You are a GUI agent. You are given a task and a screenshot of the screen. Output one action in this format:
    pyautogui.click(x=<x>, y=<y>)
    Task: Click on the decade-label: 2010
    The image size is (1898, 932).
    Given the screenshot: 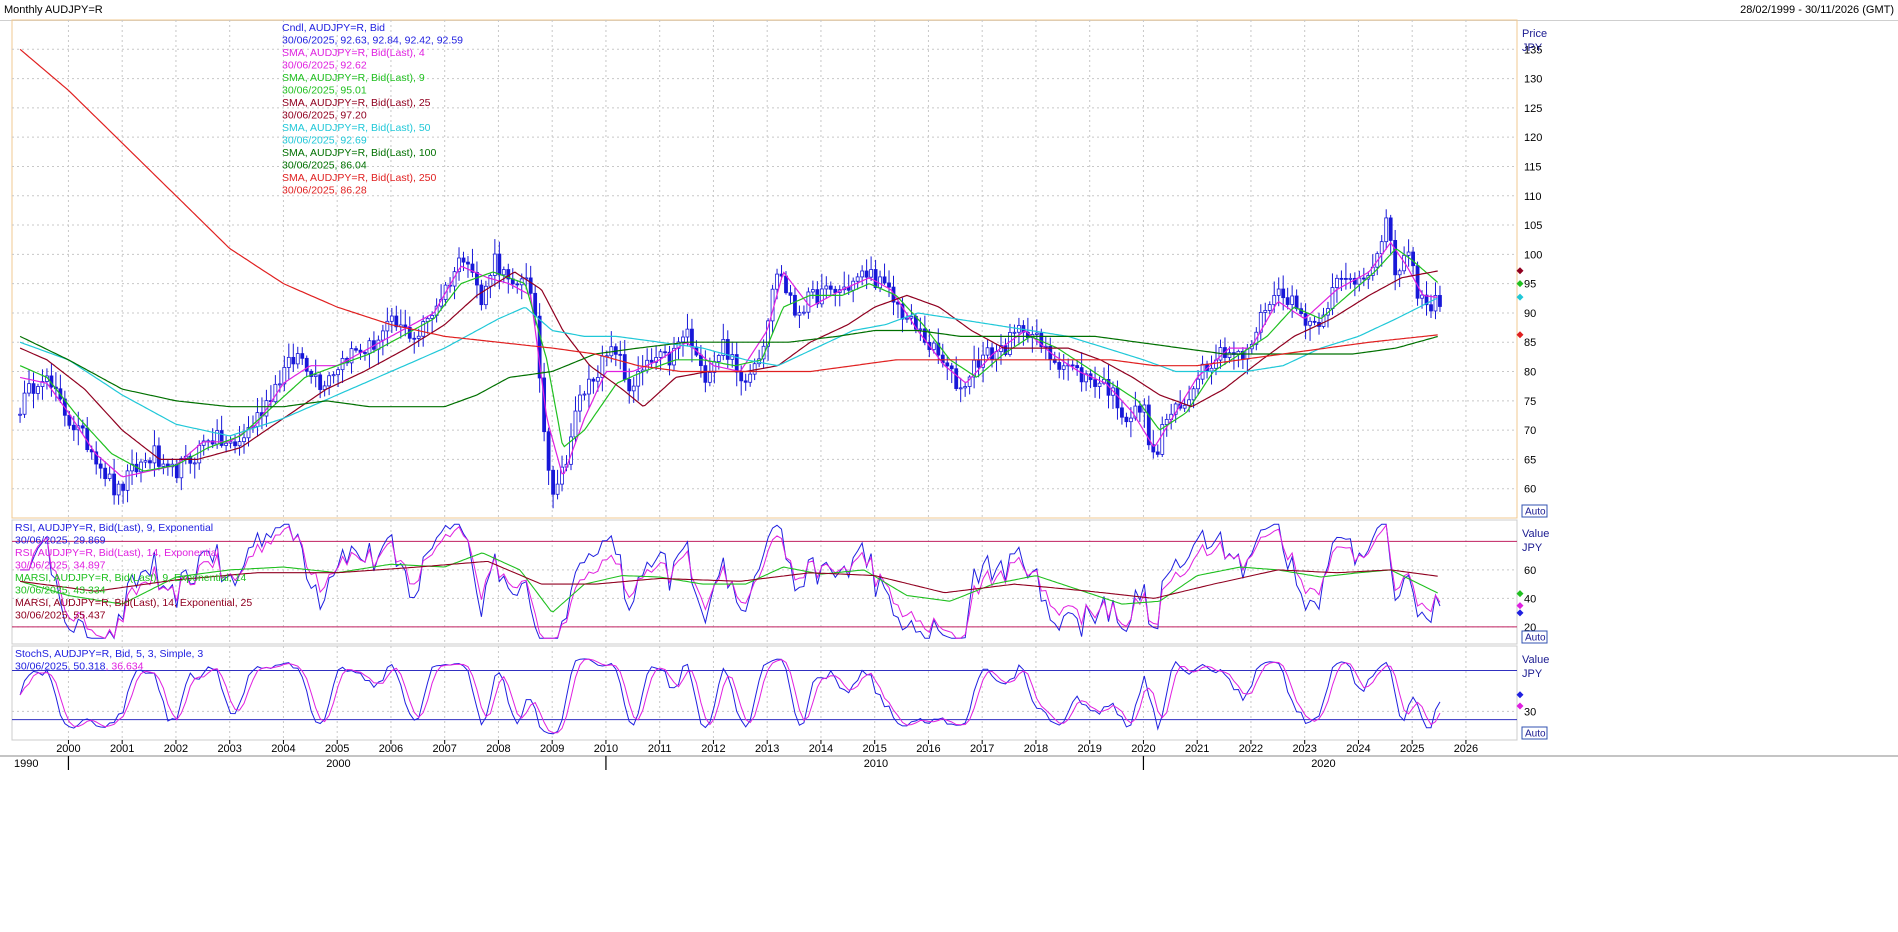 What is the action you would take?
    pyautogui.click(x=876, y=764)
    